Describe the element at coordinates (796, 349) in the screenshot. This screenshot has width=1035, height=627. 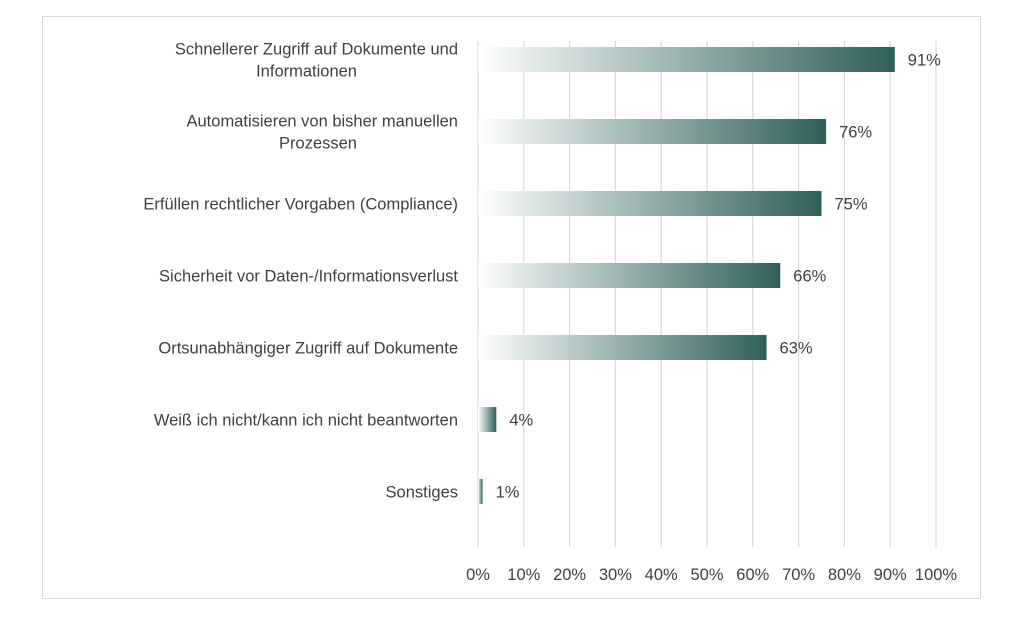
I see `value-label: 63%` at that location.